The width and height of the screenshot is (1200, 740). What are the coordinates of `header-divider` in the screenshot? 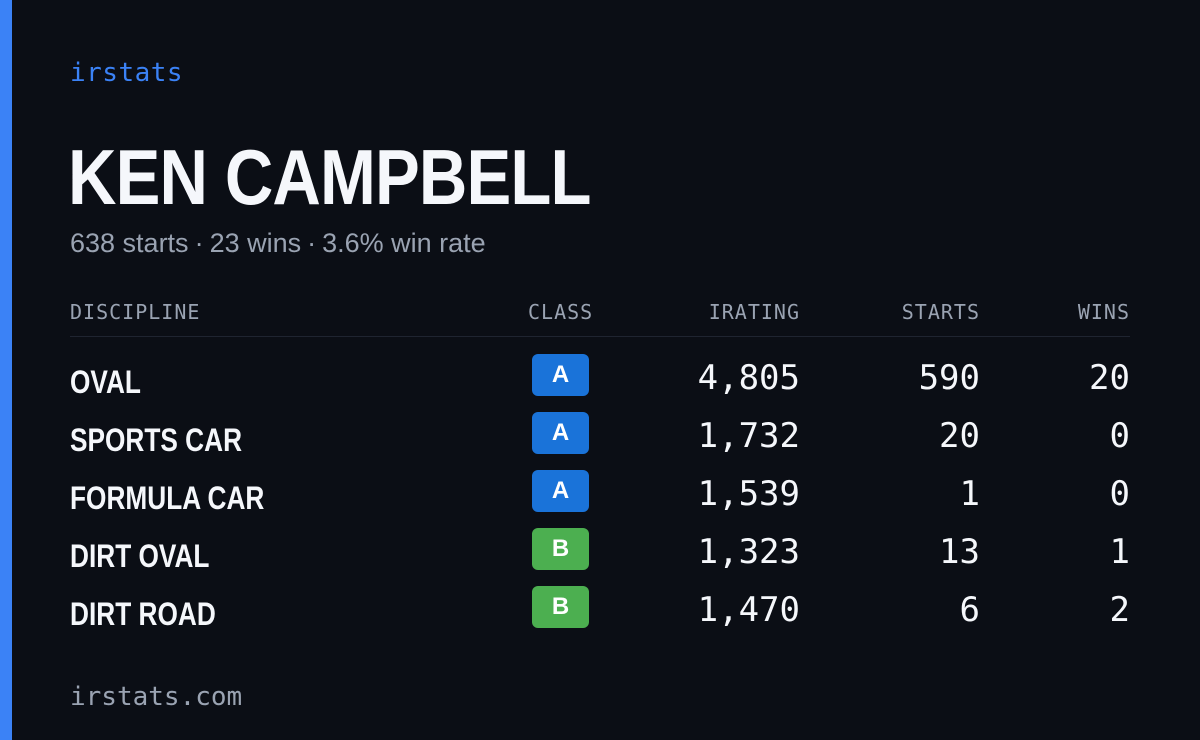 It's located at (600, 336).